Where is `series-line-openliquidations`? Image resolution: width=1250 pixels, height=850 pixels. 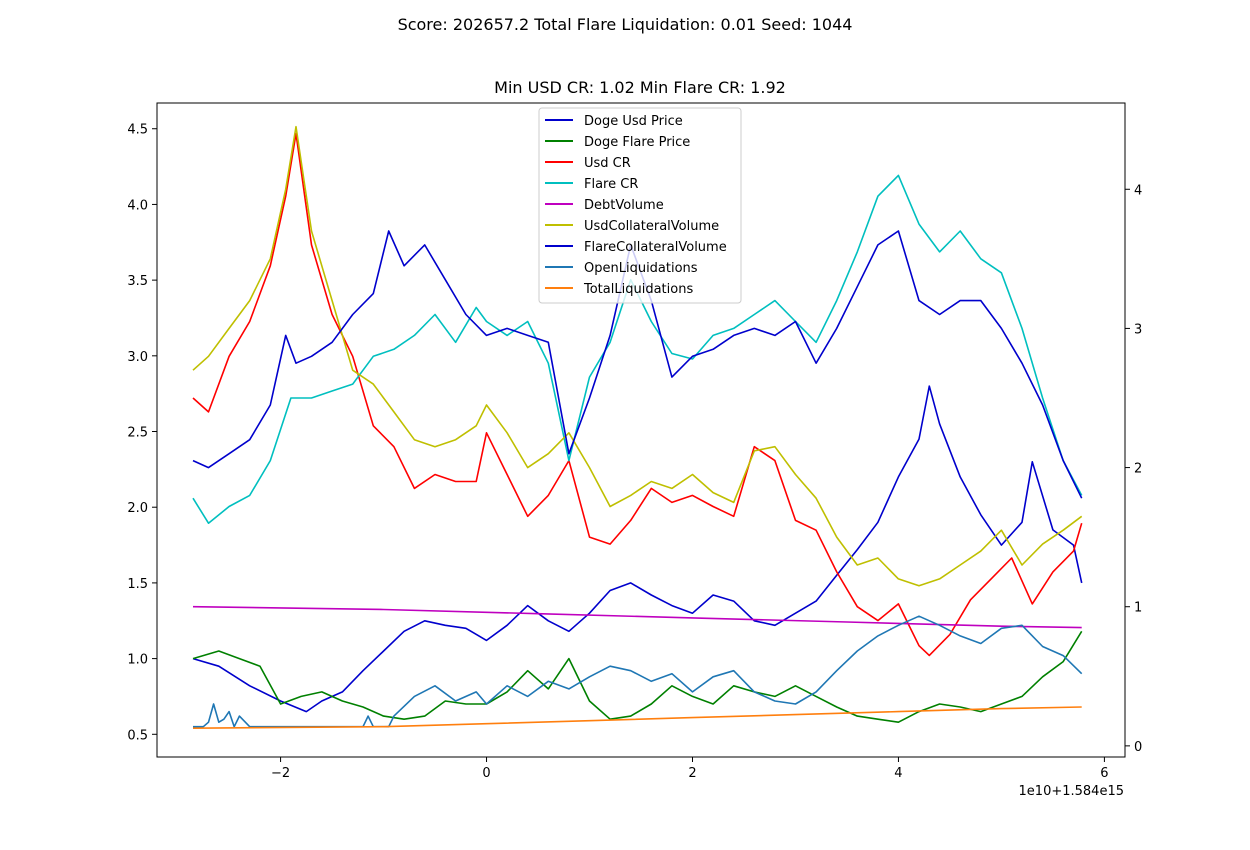 series-line-openliquidations is located at coordinates (638, 671).